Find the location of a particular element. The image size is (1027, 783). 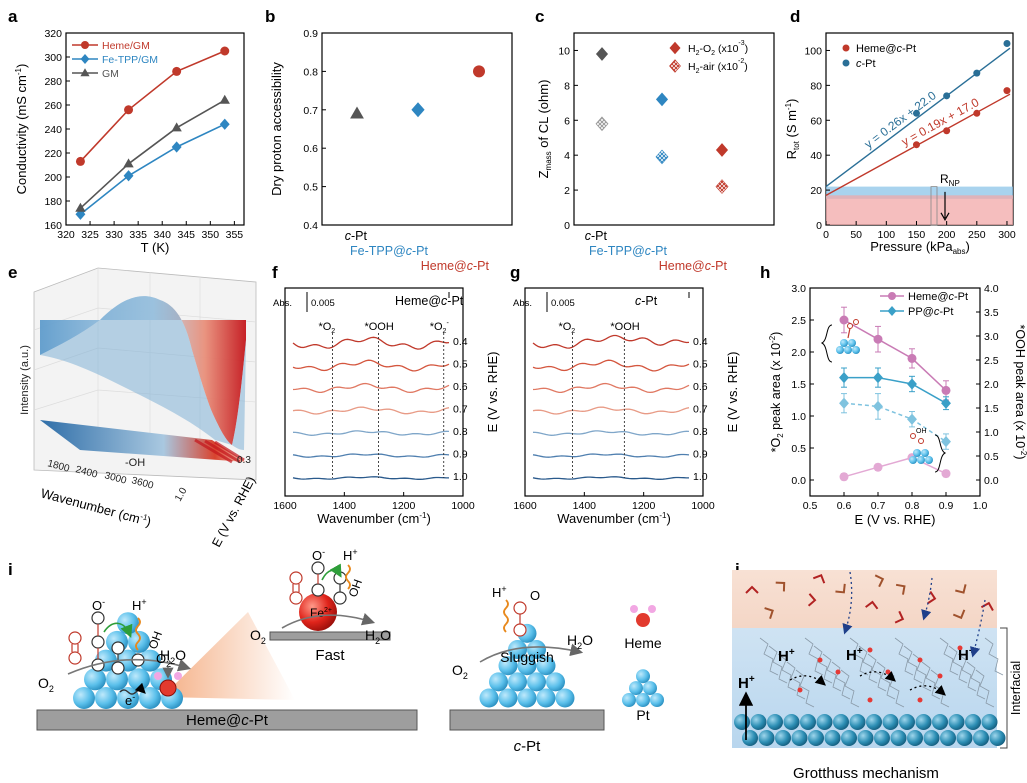

i-o2-left: O2 is located at coordinates (46, 684).